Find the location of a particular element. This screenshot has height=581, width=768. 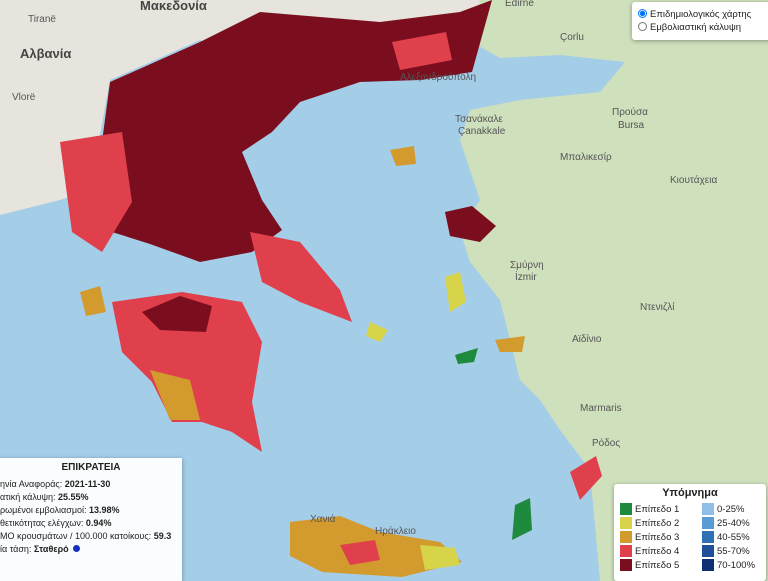

legend-label: 25-40% is located at coordinates (733, 523).